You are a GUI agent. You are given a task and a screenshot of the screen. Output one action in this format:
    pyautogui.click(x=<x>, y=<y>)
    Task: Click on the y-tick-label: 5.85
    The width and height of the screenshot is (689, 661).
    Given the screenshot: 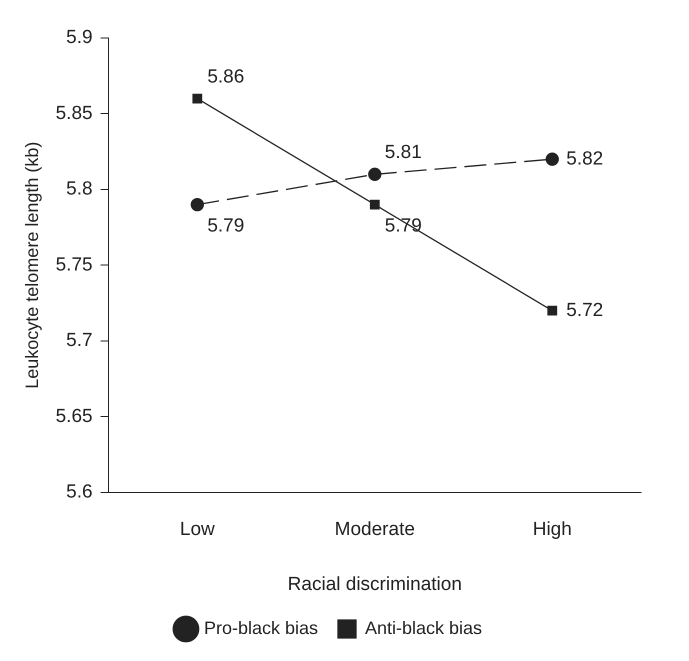 What is the action you would take?
    pyautogui.click(x=74, y=113)
    